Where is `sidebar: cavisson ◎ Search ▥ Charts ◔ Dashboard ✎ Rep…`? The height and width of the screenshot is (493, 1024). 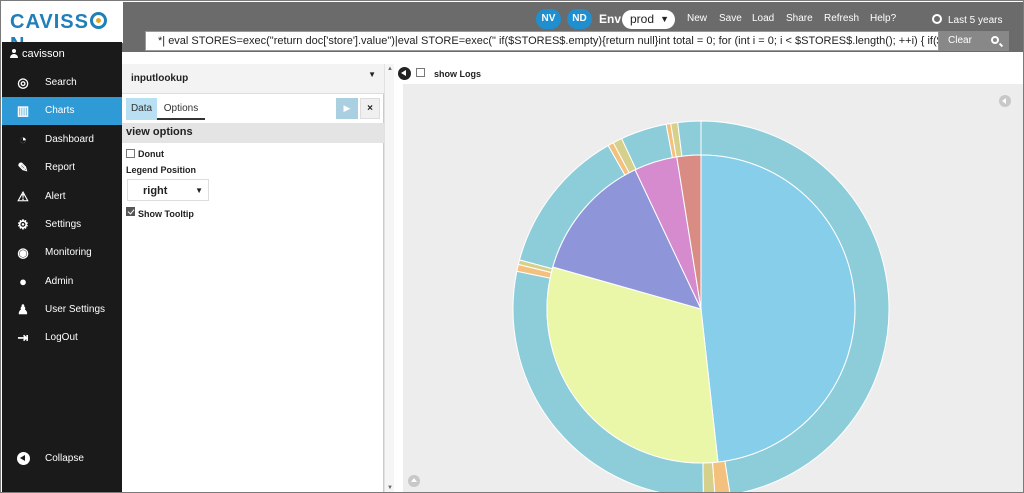
sidebar: cavisson ◎ Search ▥ Charts ◔ Dashboard ✎ Rep… is located at coordinates (62, 267).